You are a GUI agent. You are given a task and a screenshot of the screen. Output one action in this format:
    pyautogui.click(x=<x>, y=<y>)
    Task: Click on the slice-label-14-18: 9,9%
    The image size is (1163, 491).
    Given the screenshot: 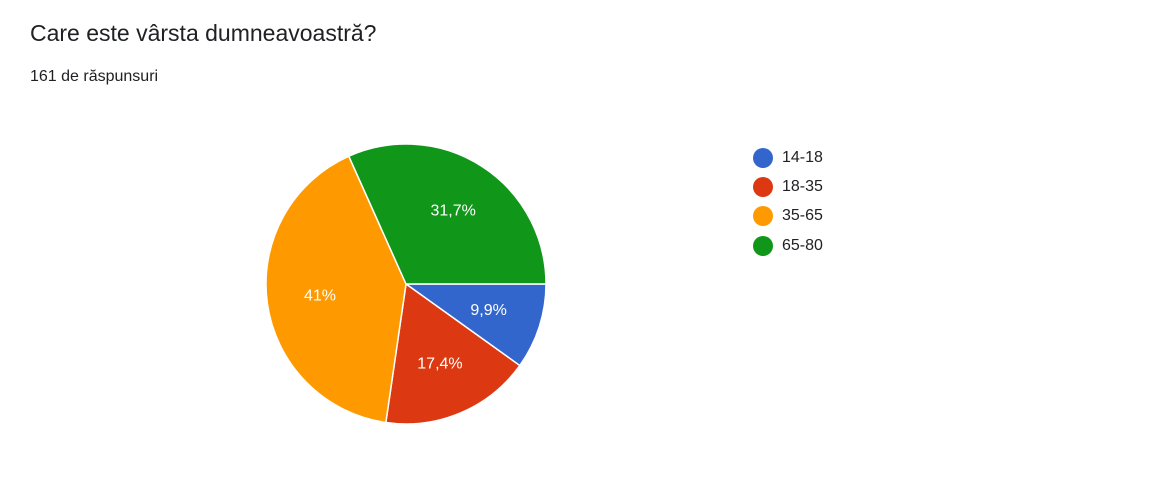 What is the action you would take?
    pyautogui.click(x=488, y=310)
    